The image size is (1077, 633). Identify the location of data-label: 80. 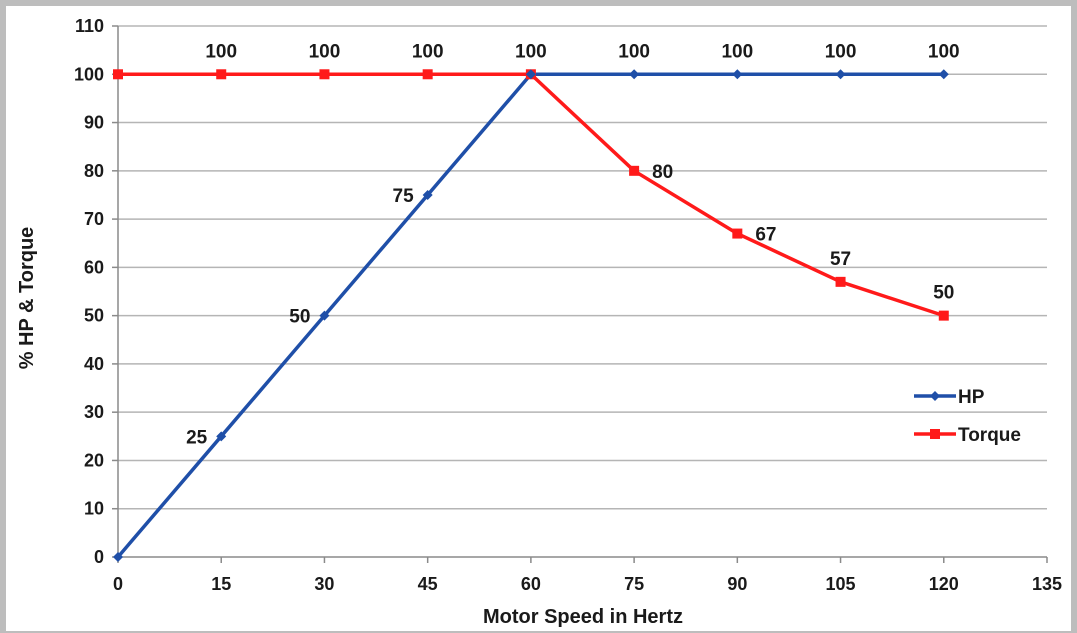
(662, 172).